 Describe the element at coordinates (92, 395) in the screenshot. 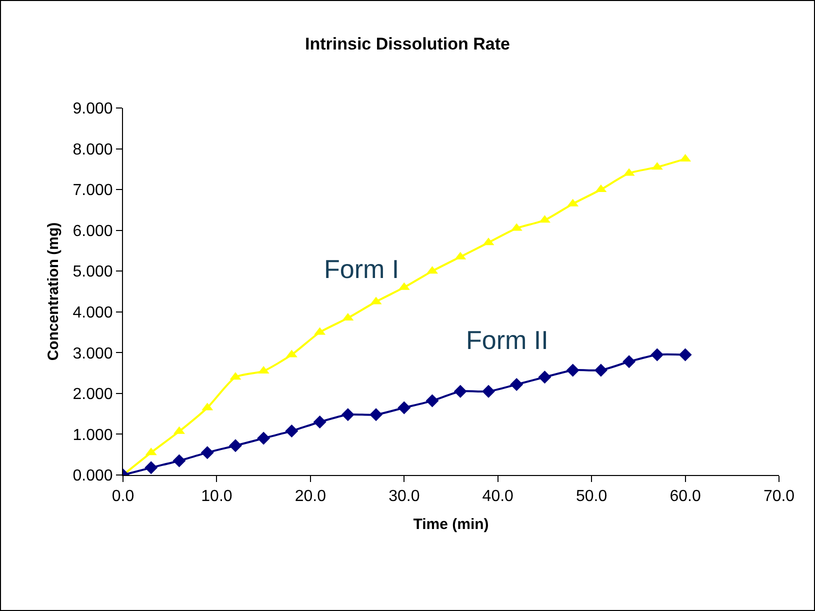

I see `y-tick-label: 2.000` at that location.